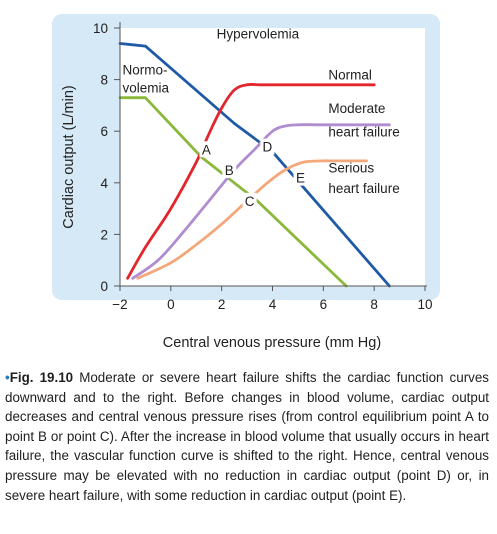  I want to click on series-line-serious-heart-failure, so click(252, 219).